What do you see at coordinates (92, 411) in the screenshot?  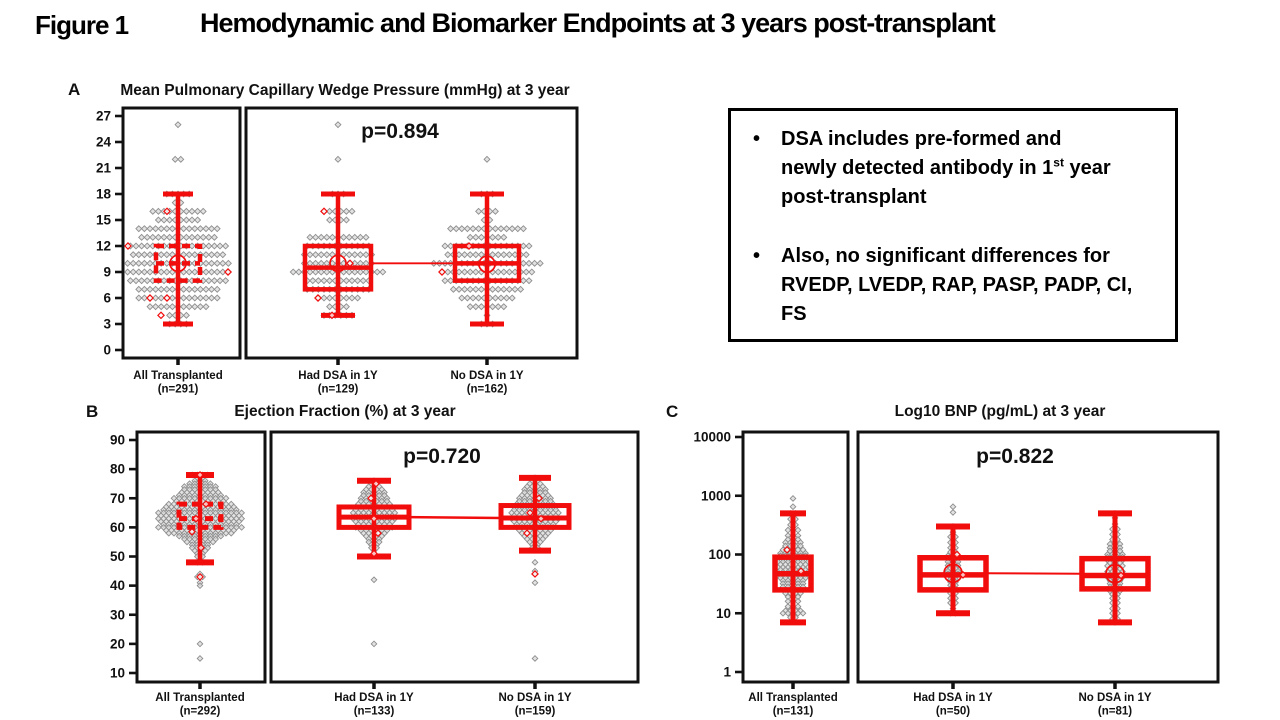 I see `panel-letter: B` at bounding box center [92, 411].